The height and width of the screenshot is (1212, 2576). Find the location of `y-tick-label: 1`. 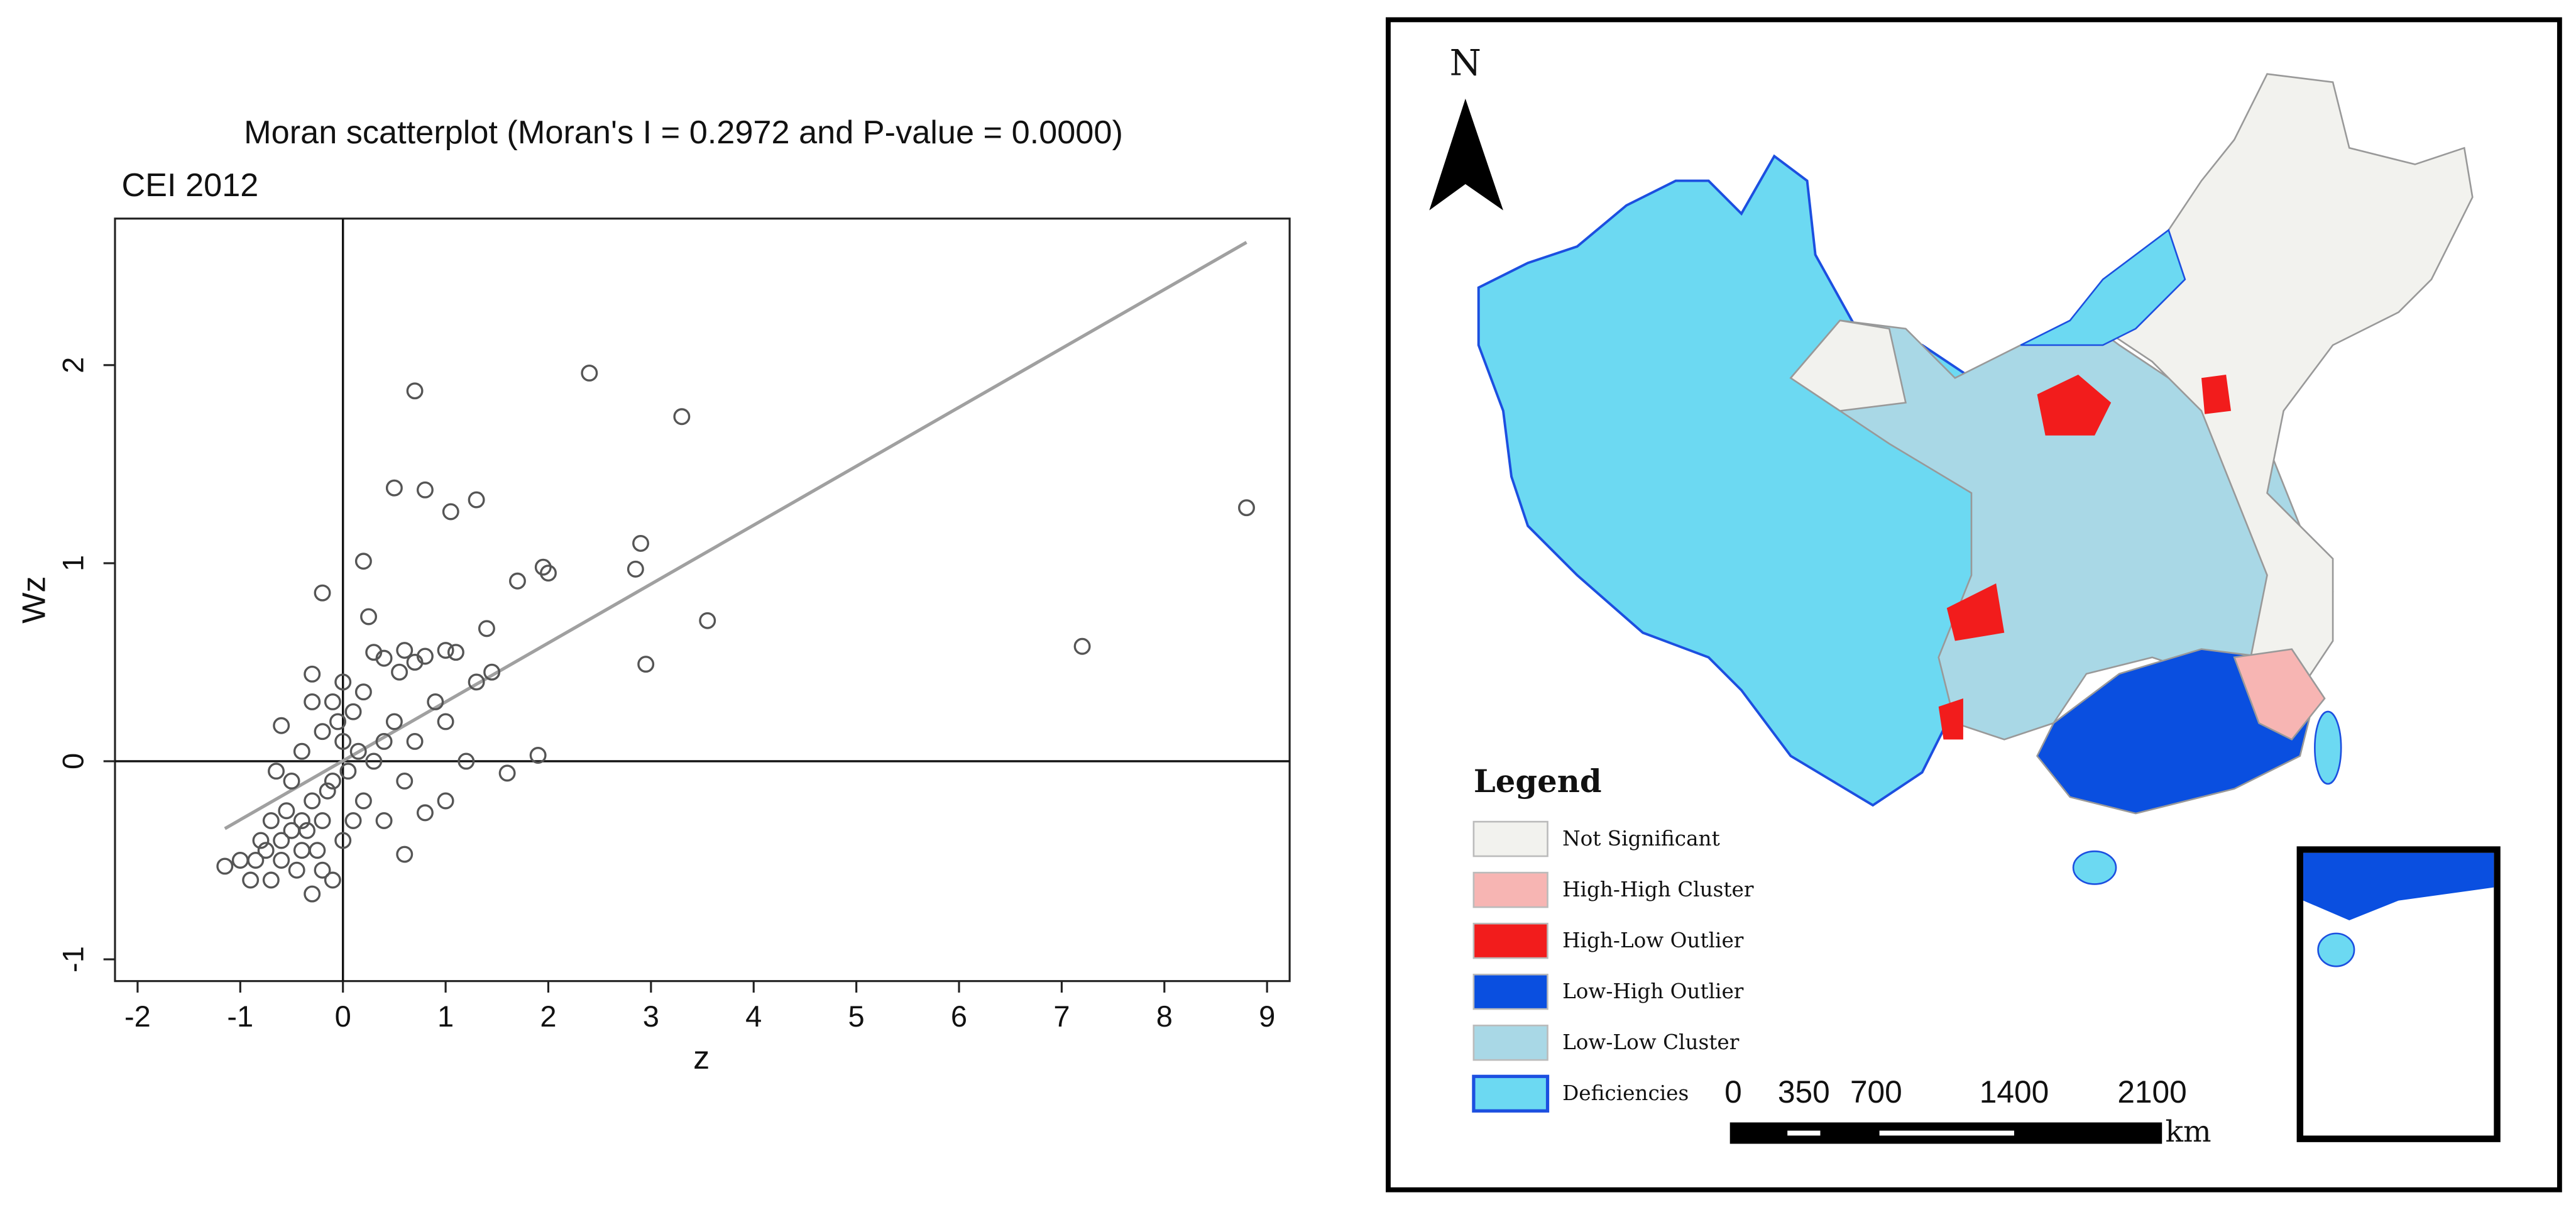

y-tick-label: 1 is located at coordinates (73, 563).